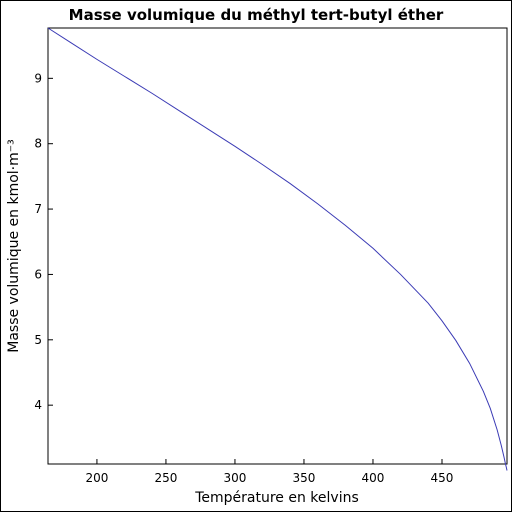 This screenshot has height=512, width=512. I want to click on x-tick-label: 250, so click(165, 478).